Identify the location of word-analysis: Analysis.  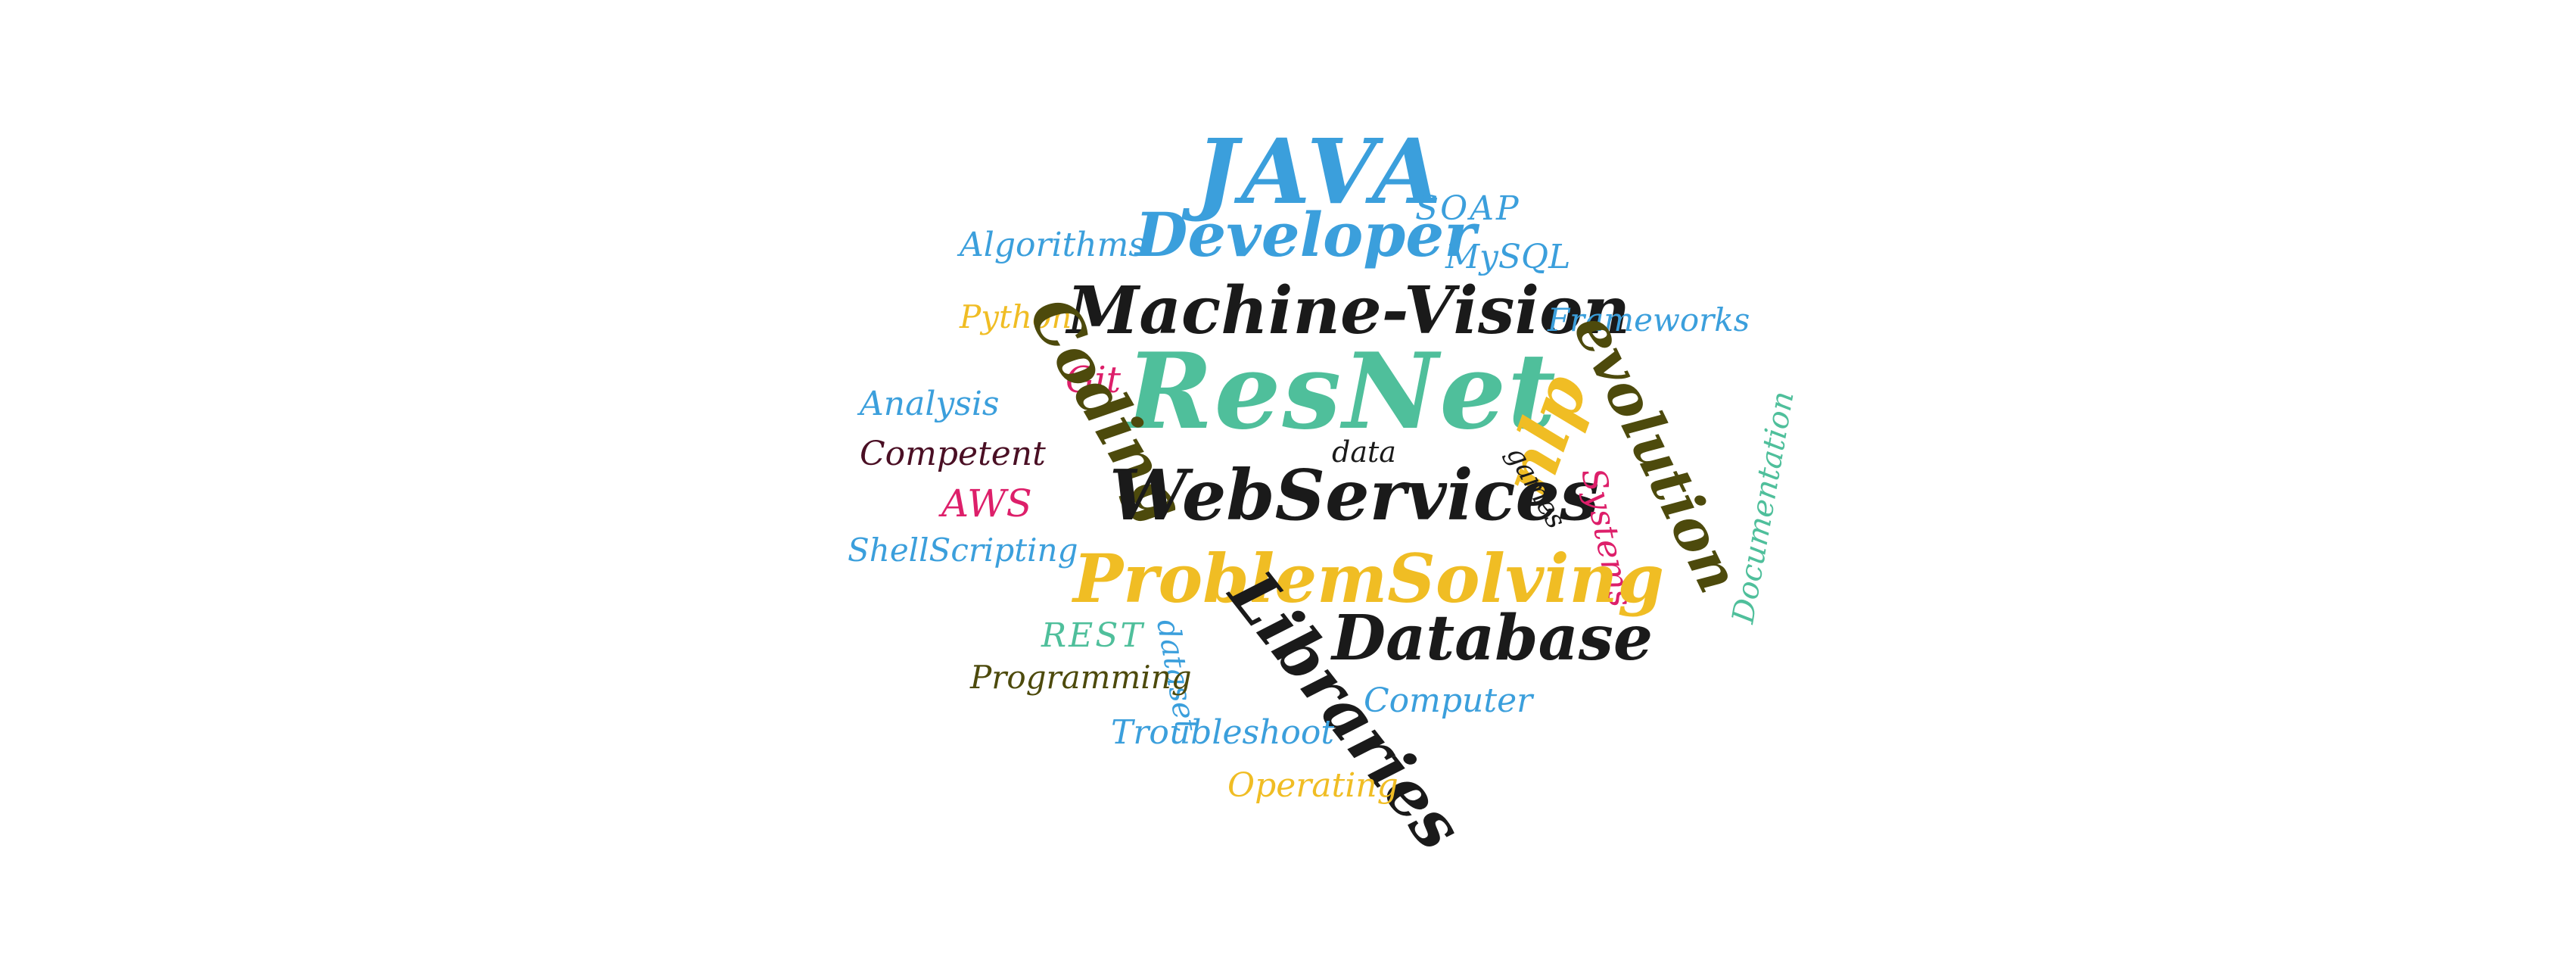
(930, 404).